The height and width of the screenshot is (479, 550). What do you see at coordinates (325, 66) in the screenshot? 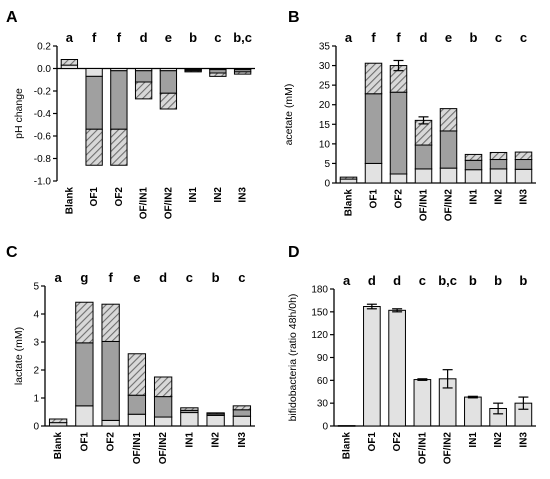
I see `y-tick-label: 30` at bounding box center [325, 66].